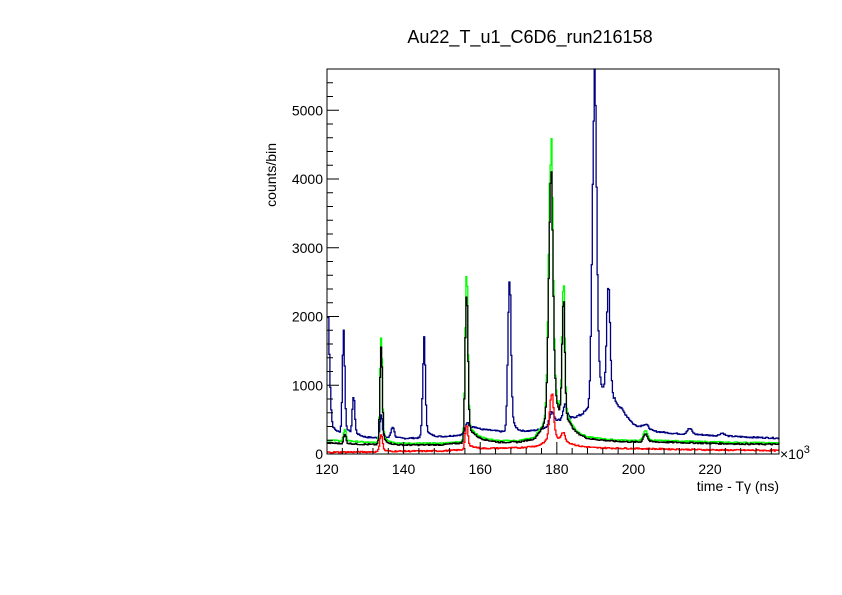  What do you see at coordinates (543, 459) in the screenshot?
I see `x-axis: 120 140 160 180 200 220` at bounding box center [543, 459].